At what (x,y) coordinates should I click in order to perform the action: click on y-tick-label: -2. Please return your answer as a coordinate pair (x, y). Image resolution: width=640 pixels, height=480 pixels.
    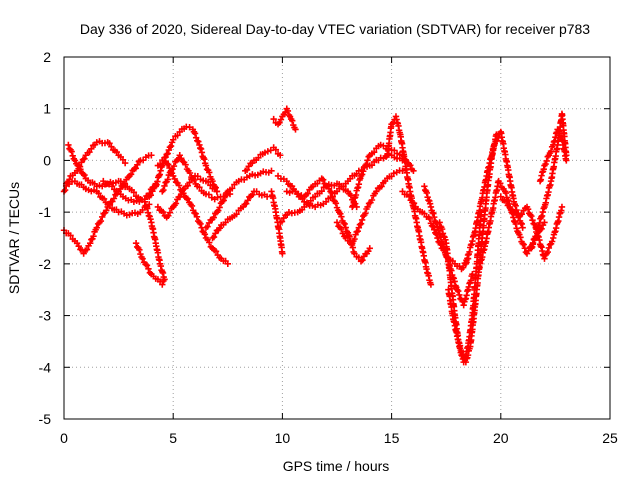
    Looking at the image, I should click on (45, 264).